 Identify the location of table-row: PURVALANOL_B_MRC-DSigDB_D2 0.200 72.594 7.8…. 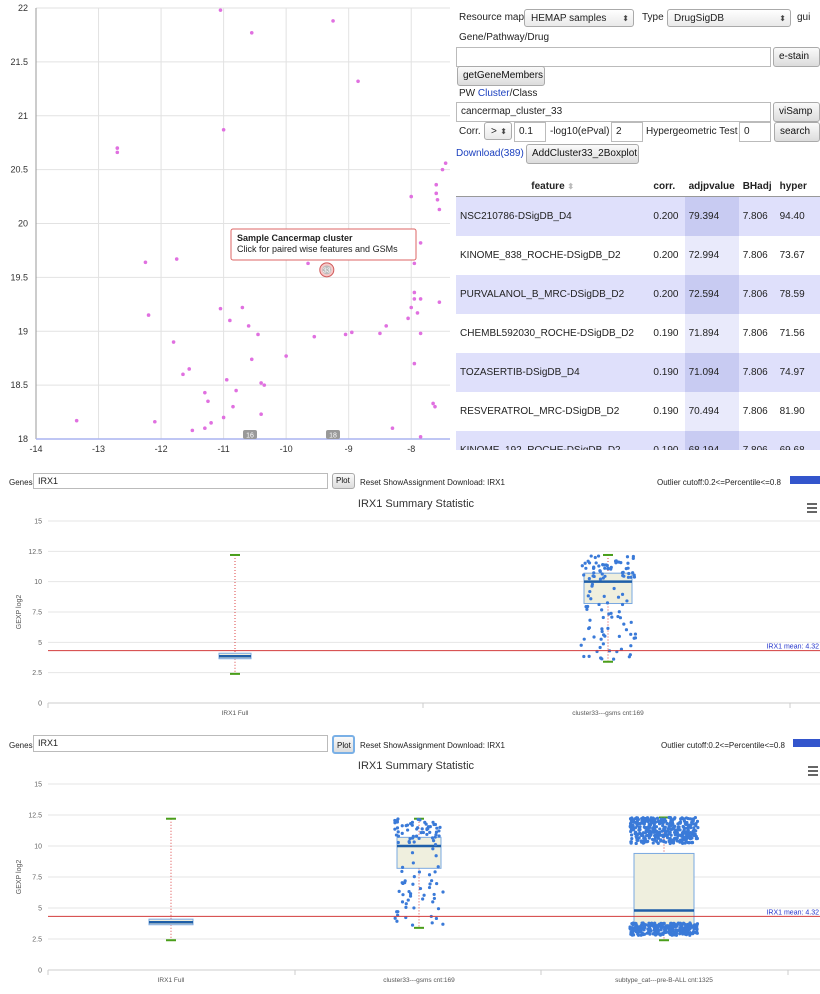
(638, 294).